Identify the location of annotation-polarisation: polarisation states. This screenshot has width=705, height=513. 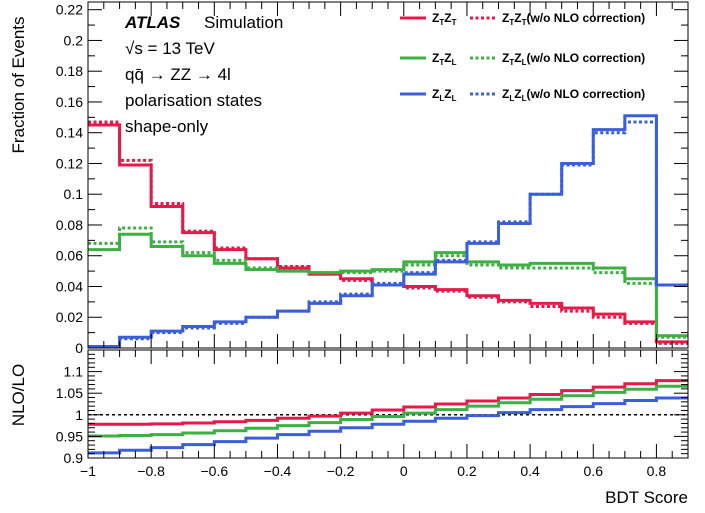
(193, 100).